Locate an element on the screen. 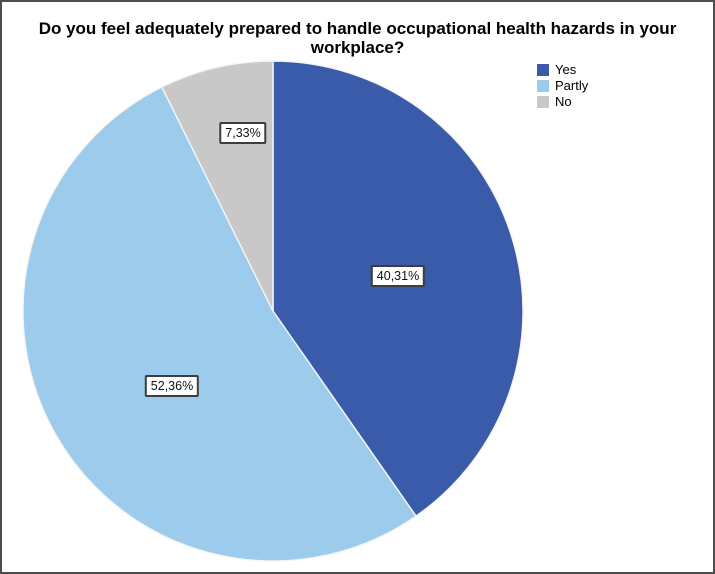 The width and height of the screenshot is (715, 574). legend-label-partly: Partly is located at coordinates (572, 85).